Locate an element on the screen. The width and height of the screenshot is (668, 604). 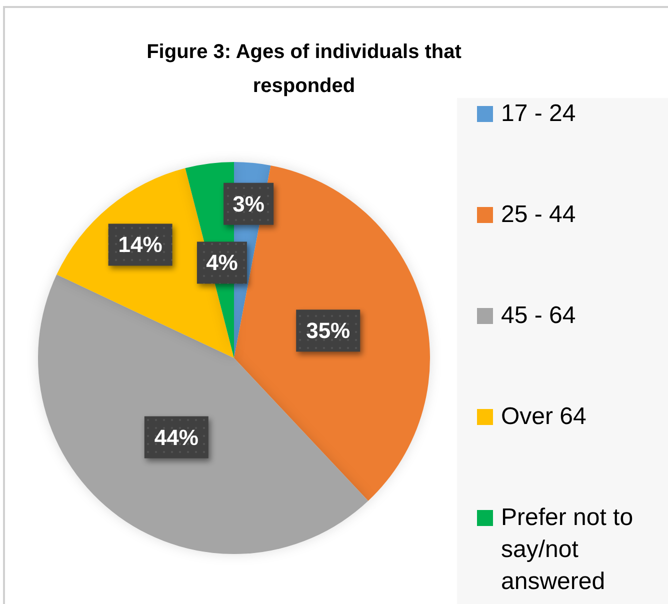
data-label: 14% is located at coordinates (140, 245).